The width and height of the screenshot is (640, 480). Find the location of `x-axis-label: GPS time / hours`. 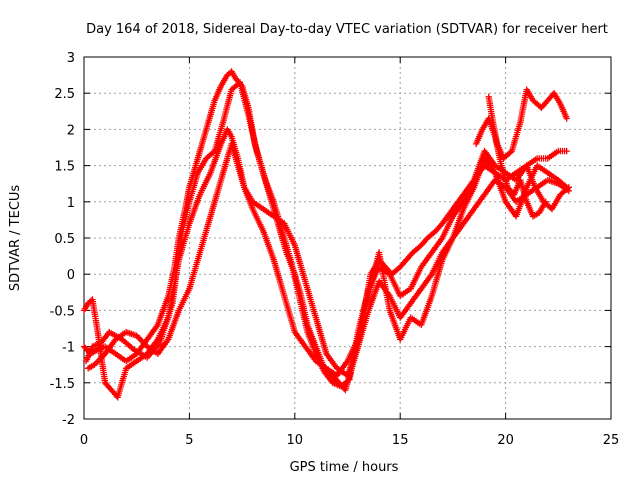

x-axis-label: GPS time / hours is located at coordinates (344, 467).